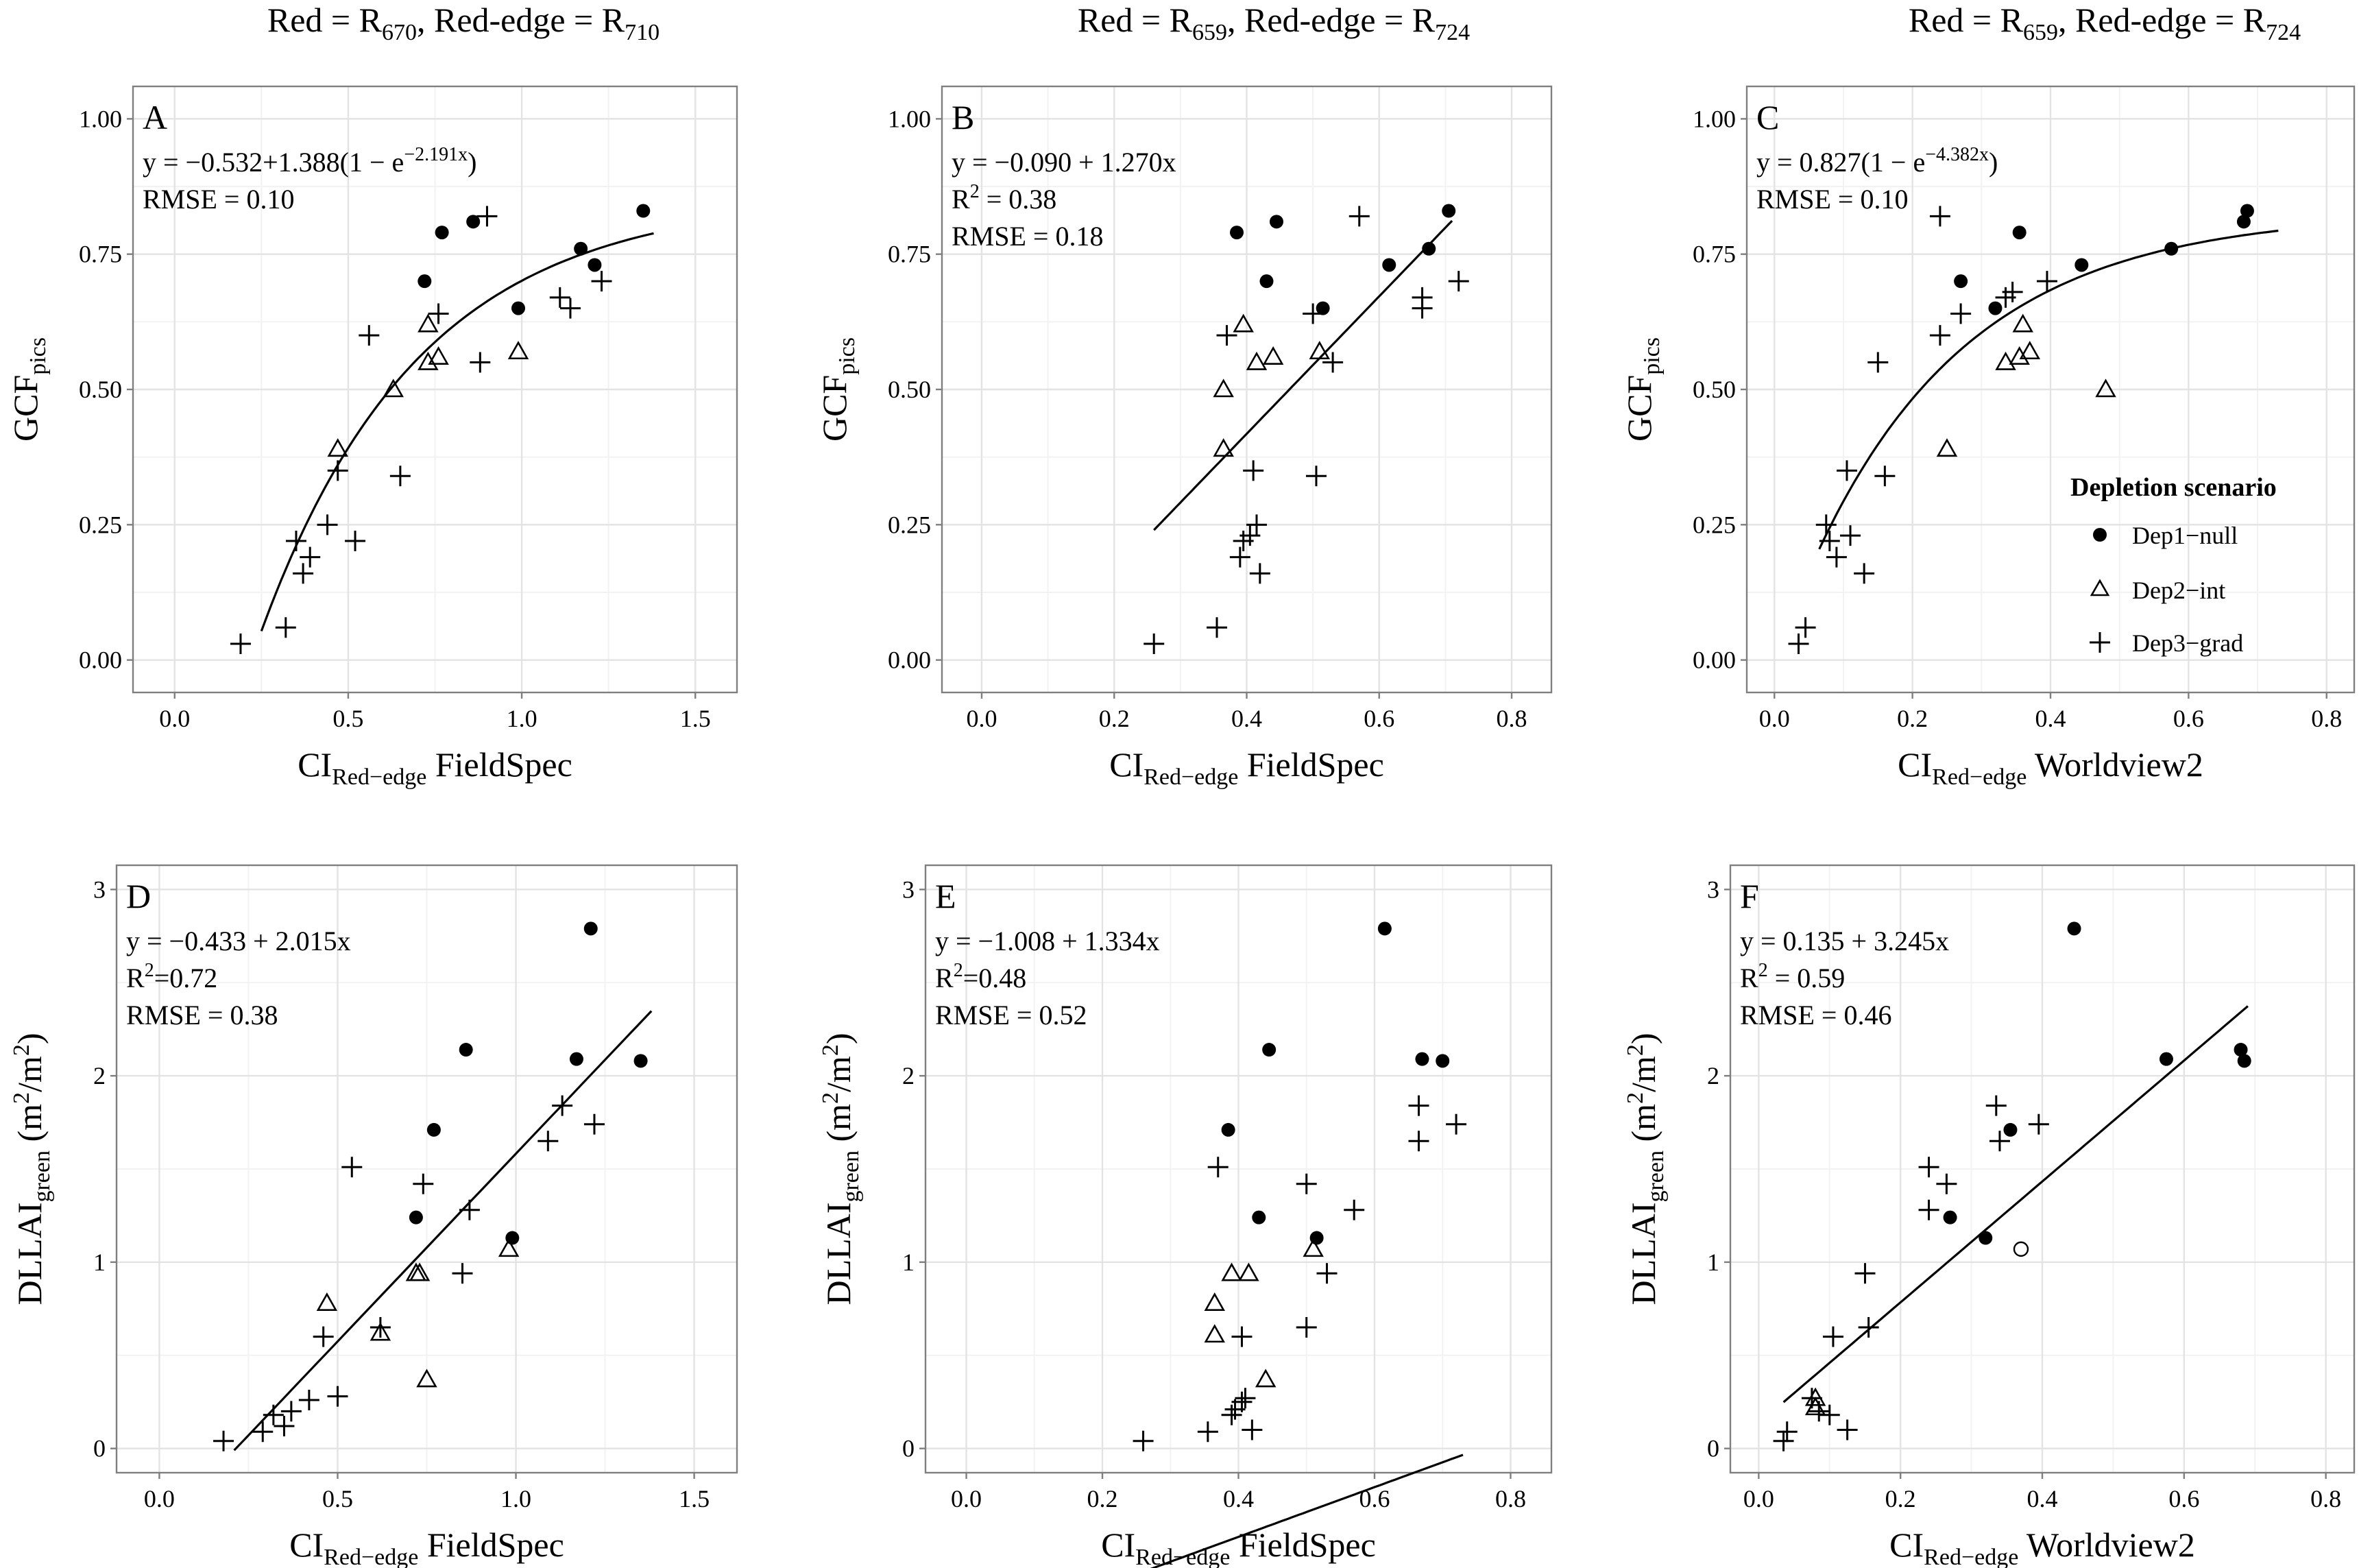 Image resolution: width=2359 pixels, height=1568 pixels. Describe the element at coordinates (847, 356) in the screenshot. I see `y-axis-label-sub: pics` at that location.